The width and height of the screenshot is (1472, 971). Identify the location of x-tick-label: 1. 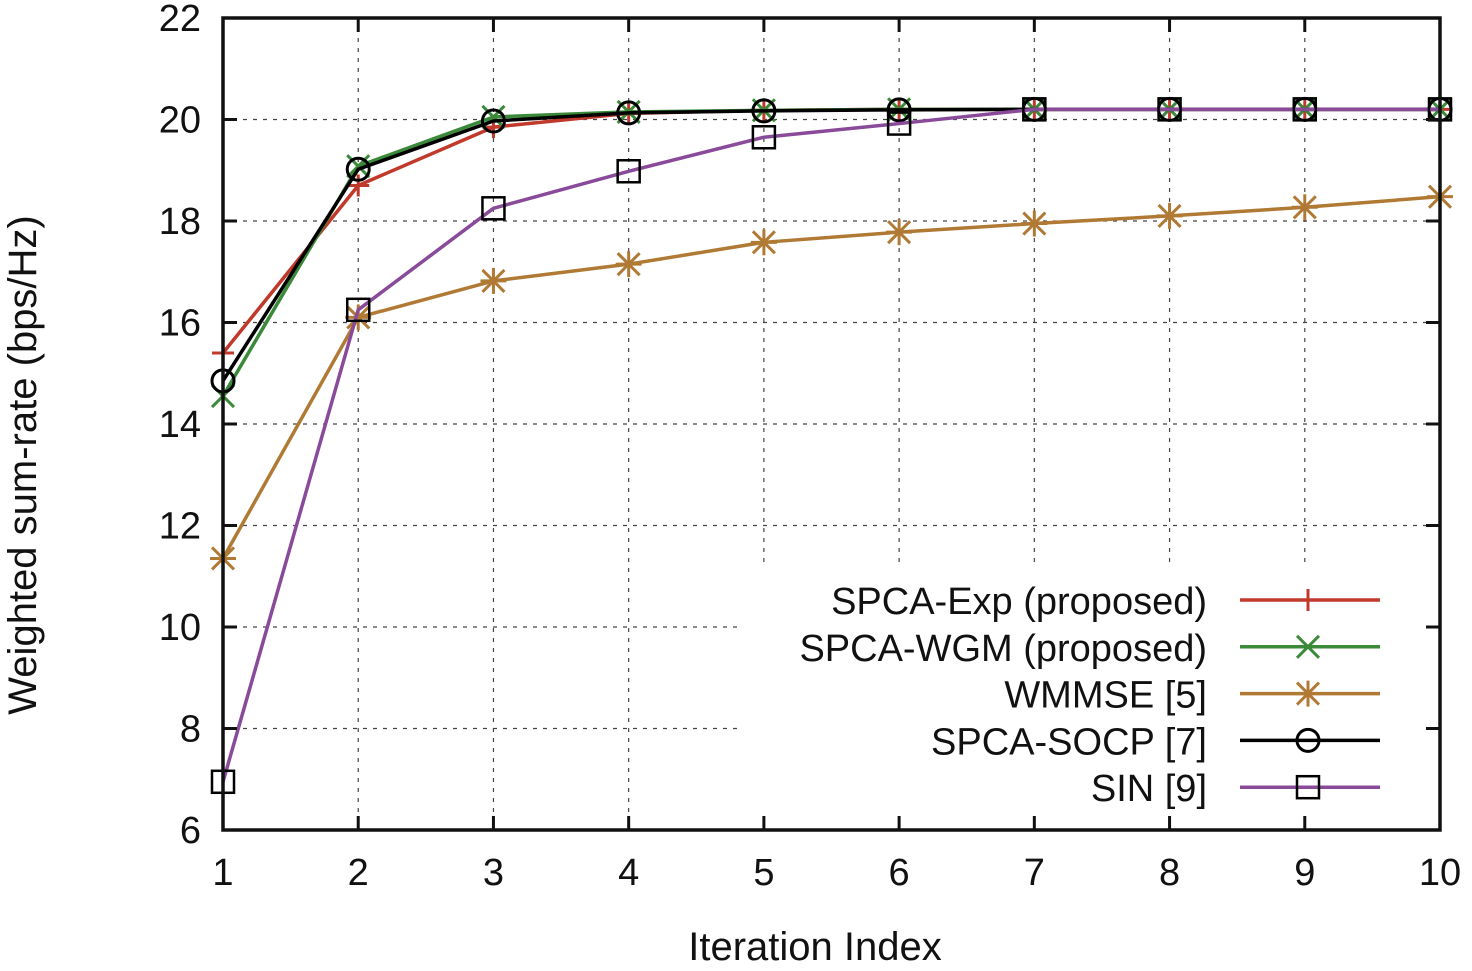
(222, 873).